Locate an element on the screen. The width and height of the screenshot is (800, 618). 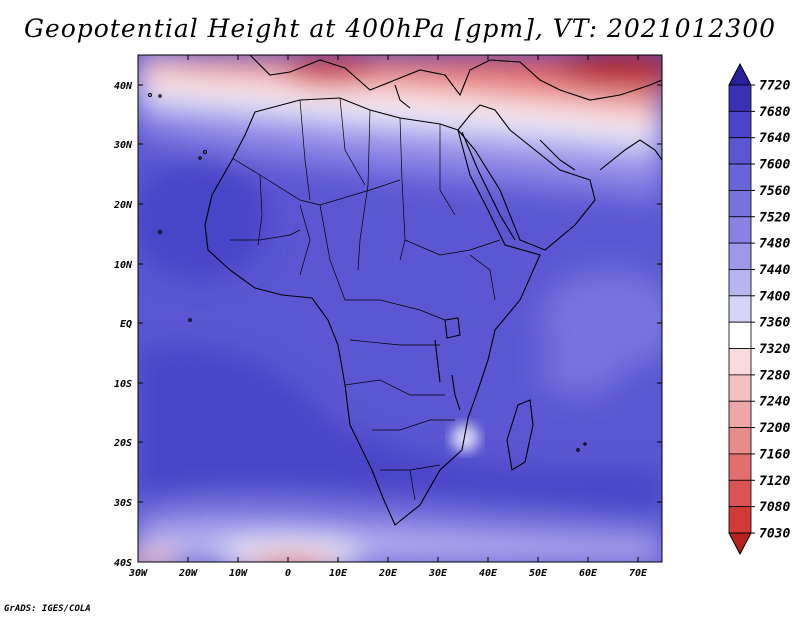
colorbar-label: 7360 is located at coordinates (774, 323).